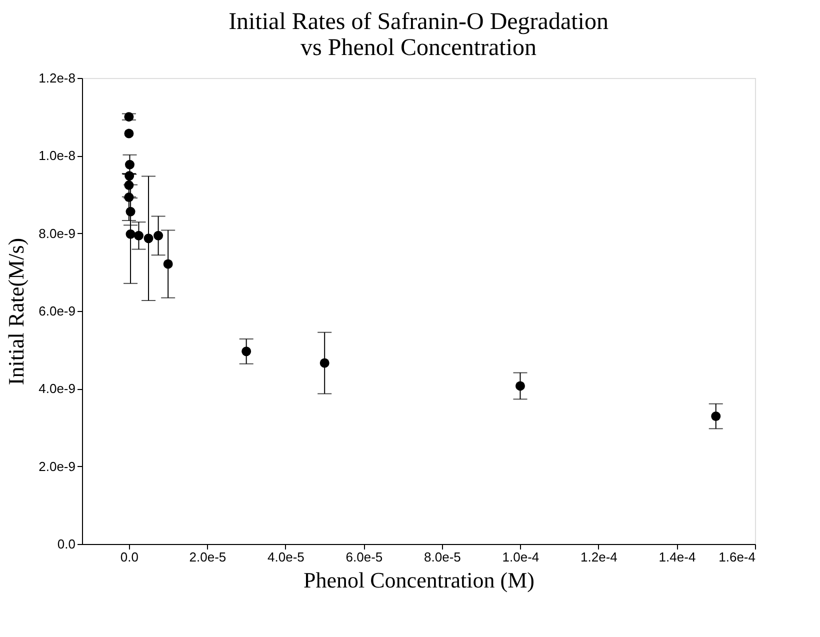  What do you see at coordinates (419, 580) in the screenshot?
I see `x-axis-title: Phenol Concentration (M)` at bounding box center [419, 580].